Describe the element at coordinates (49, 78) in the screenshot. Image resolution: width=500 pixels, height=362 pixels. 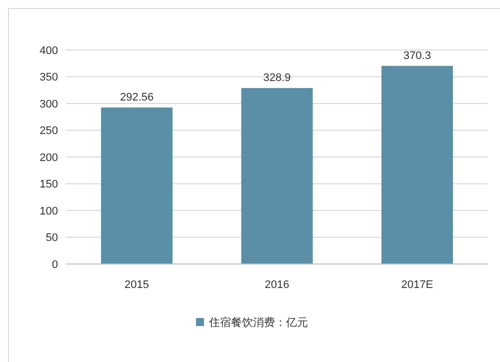
I see `y-tick-label: 350` at that location.